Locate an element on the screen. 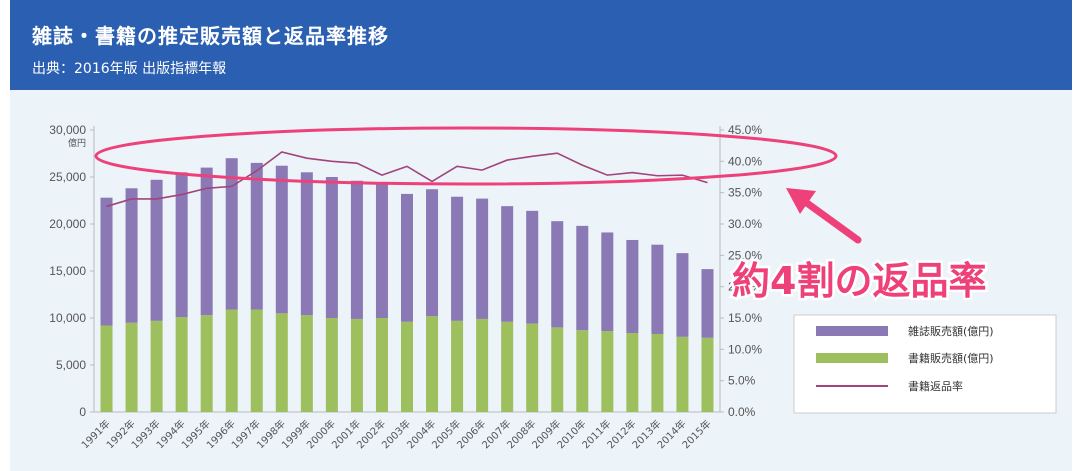  y2-tick-label: 20.0% is located at coordinates (745, 287).